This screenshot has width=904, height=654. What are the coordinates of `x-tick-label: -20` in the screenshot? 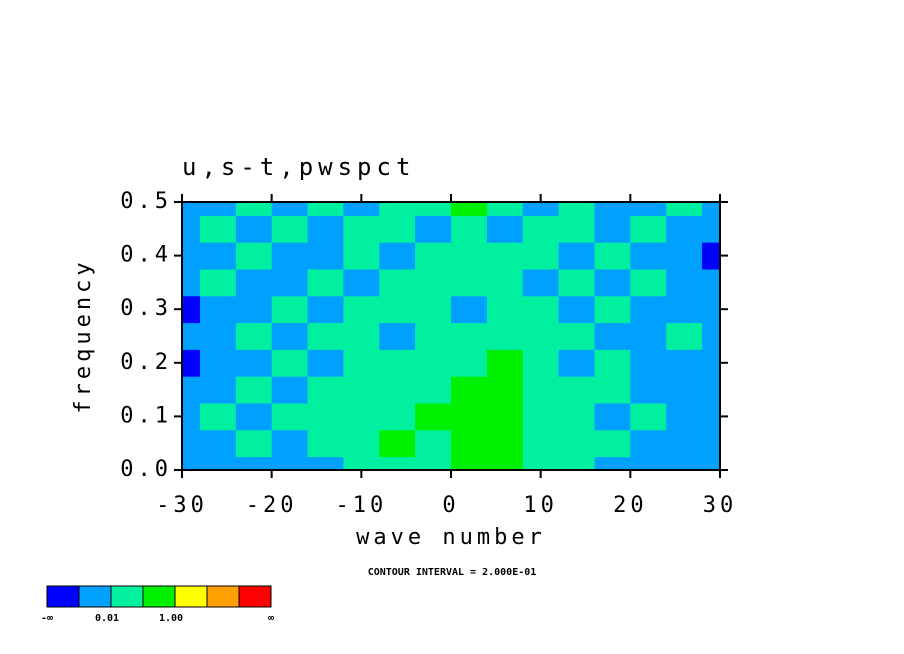 It's located at (272, 505).